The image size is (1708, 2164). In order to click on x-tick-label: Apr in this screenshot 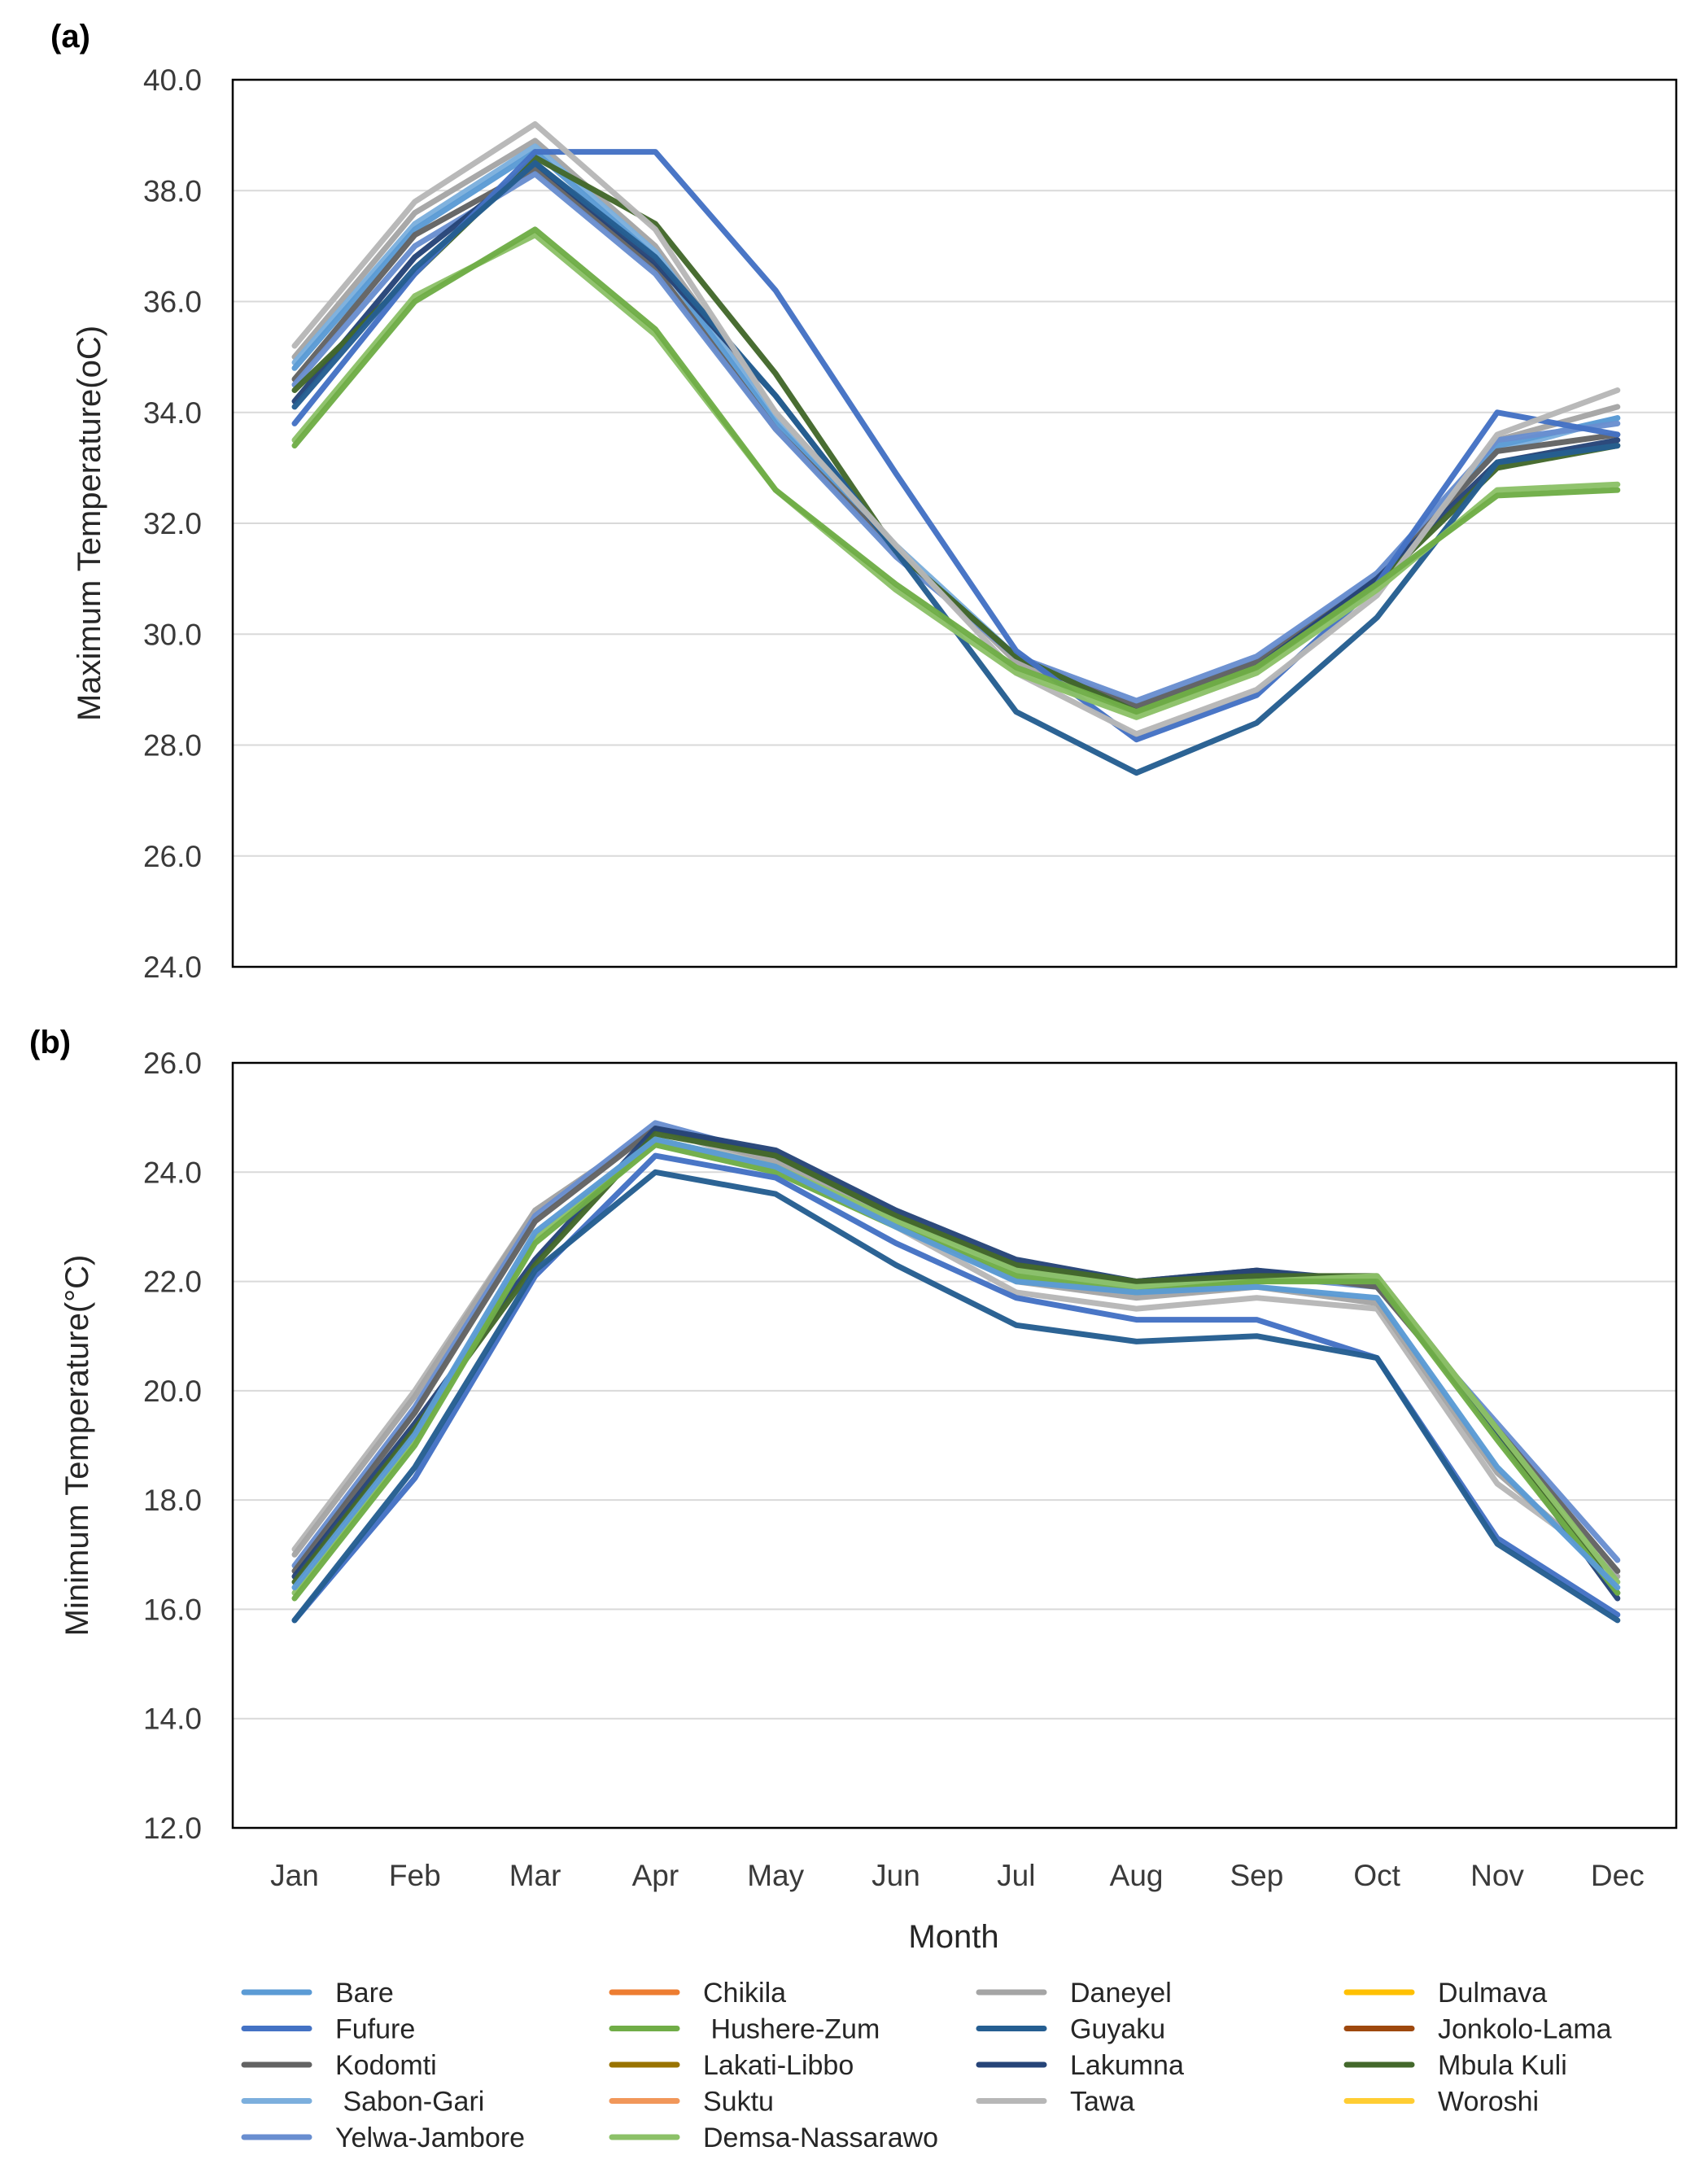, I will do `click(655, 1876)`.